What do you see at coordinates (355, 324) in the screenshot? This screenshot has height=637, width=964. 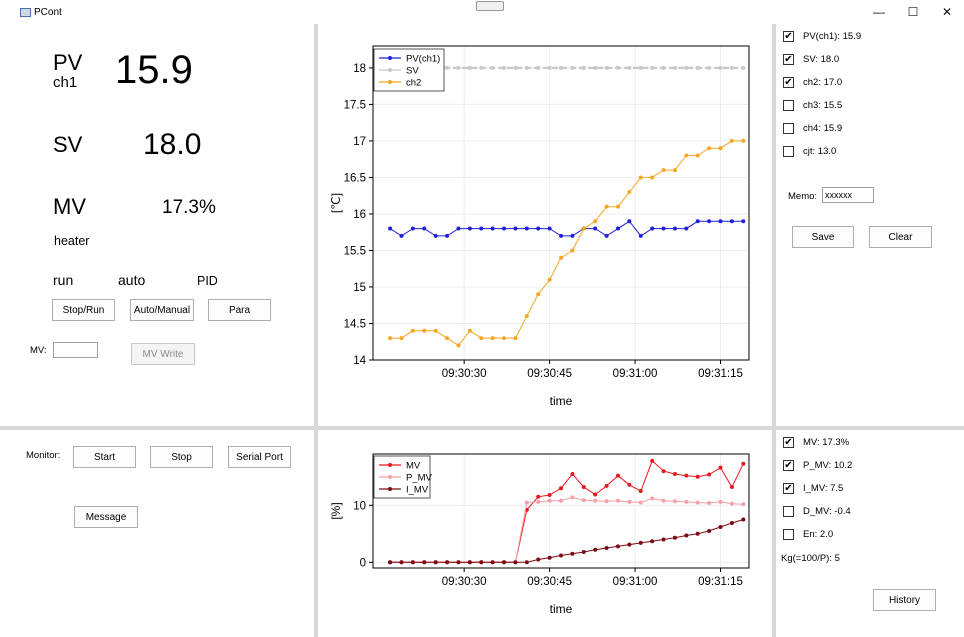 I see `y-tick-label: 14.5` at bounding box center [355, 324].